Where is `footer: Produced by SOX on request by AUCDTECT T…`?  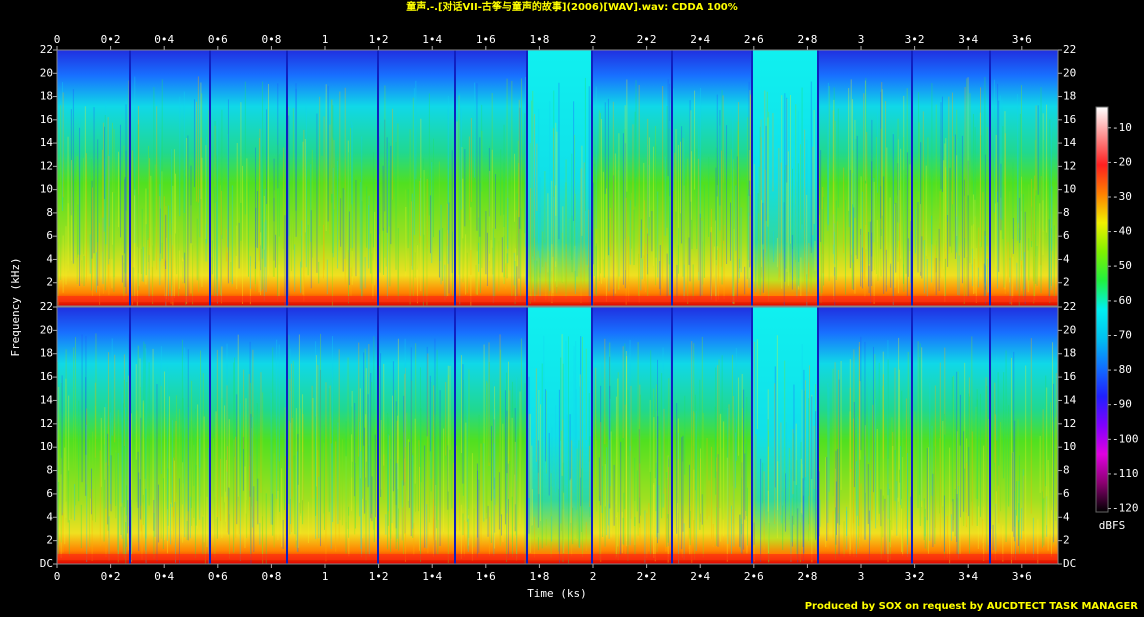
footer: Produced by SOX on request by AUCDTECT T… is located at coordinates (972, 606).